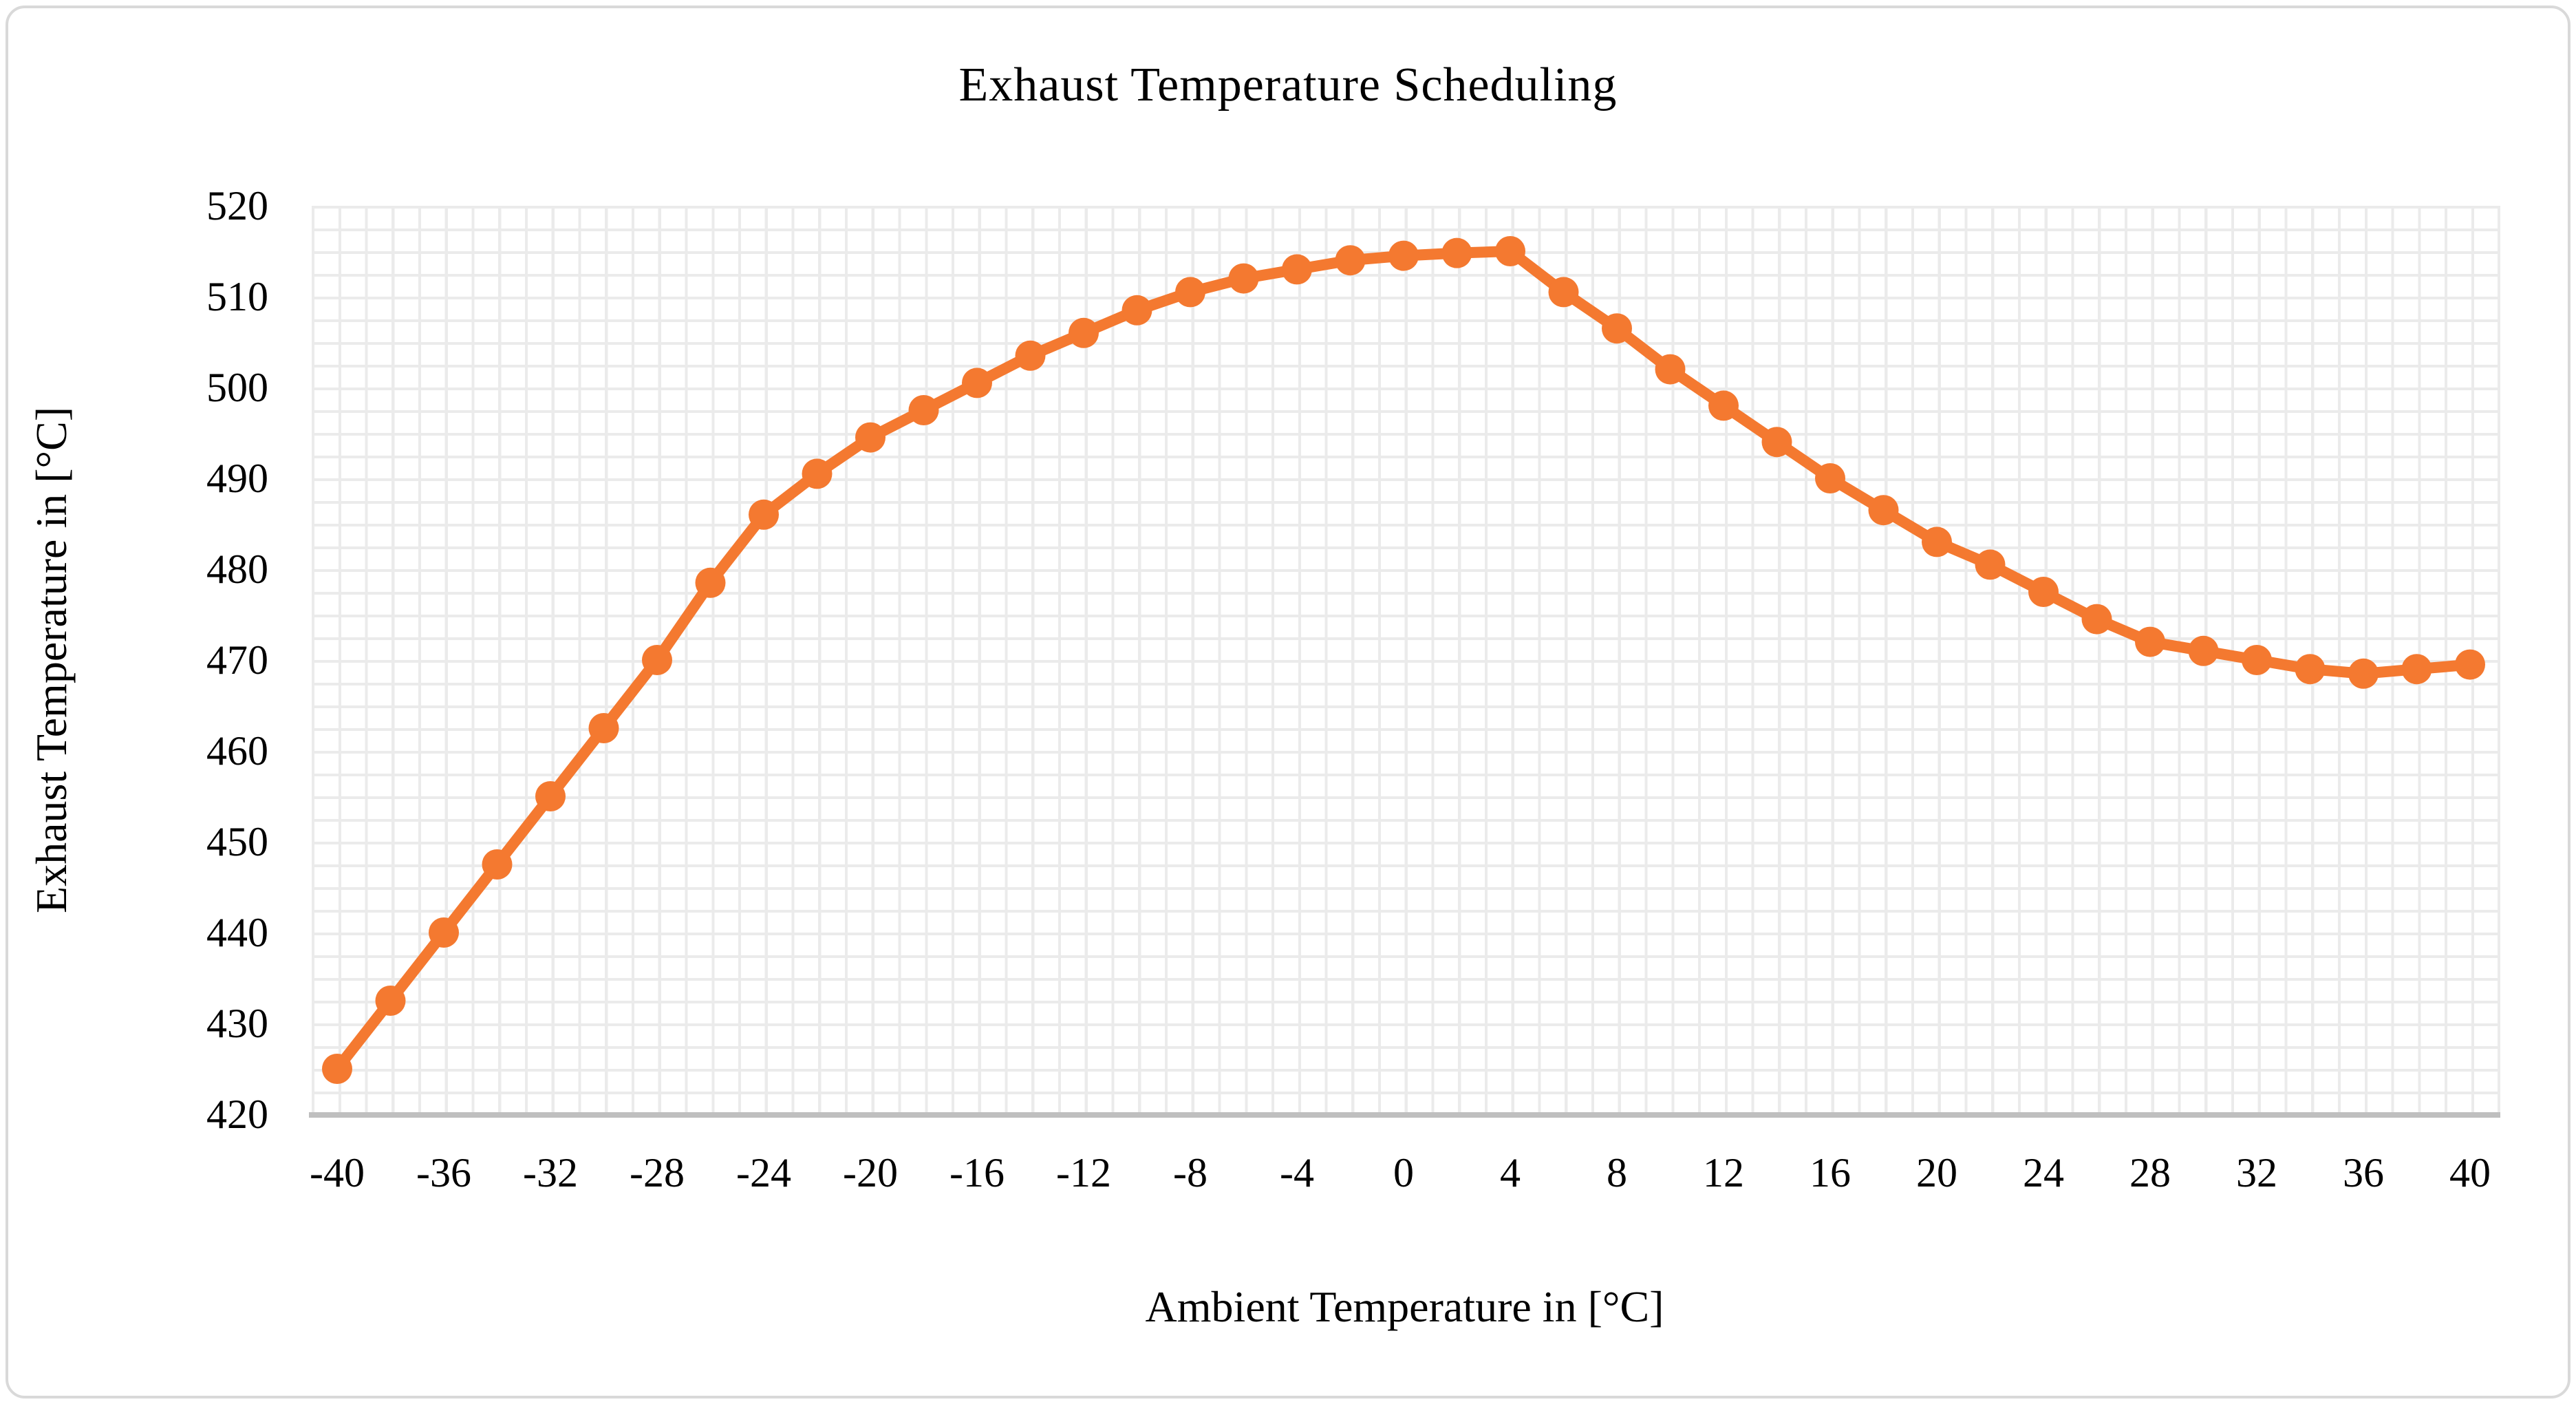  What do you see at coordinates (1404, 1306) in the screenshot?
I see `x-axis-title: Ambient Temperature in [°C]` at bounding box center [1404, 1306].